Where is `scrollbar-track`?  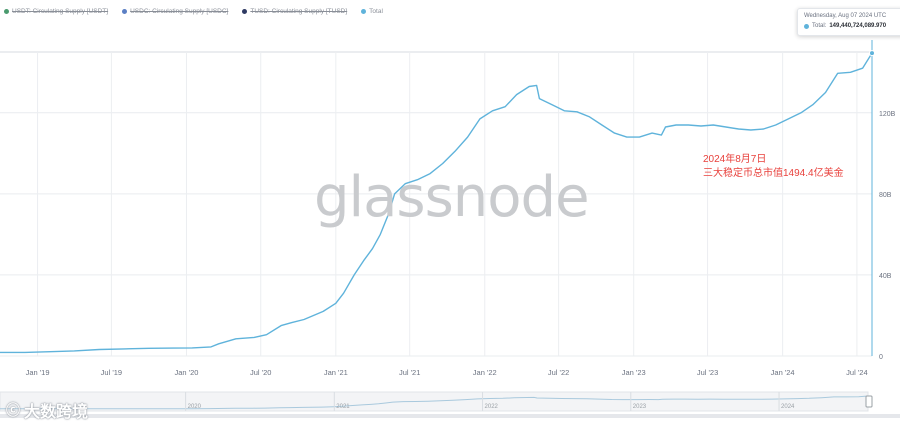 scrollbar-track is located at coordinates (450, 416).